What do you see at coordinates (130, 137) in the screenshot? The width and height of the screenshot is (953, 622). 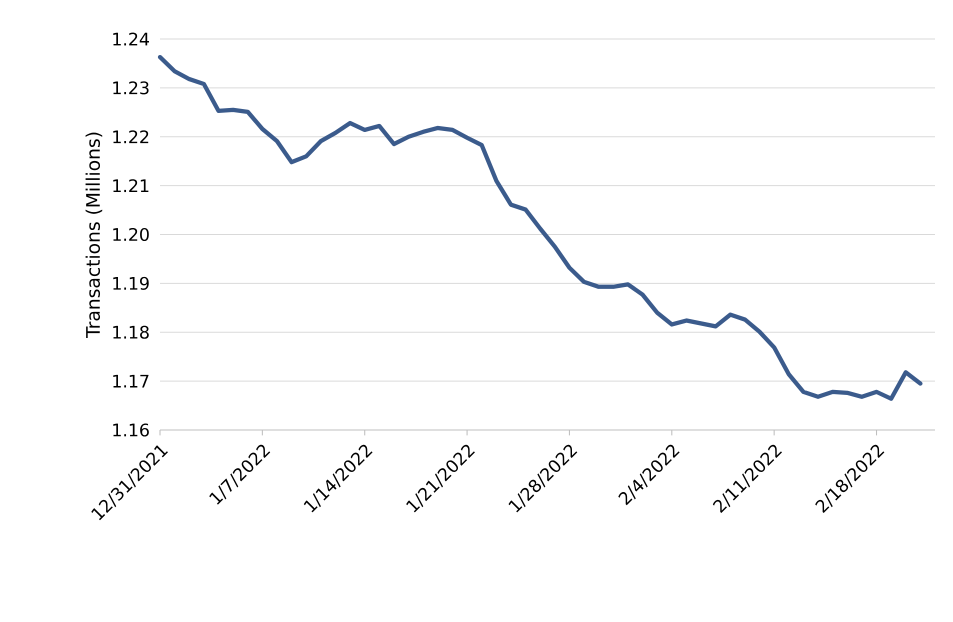 I see `y-tick-label: 1.22` at bounding box center [130, 137].